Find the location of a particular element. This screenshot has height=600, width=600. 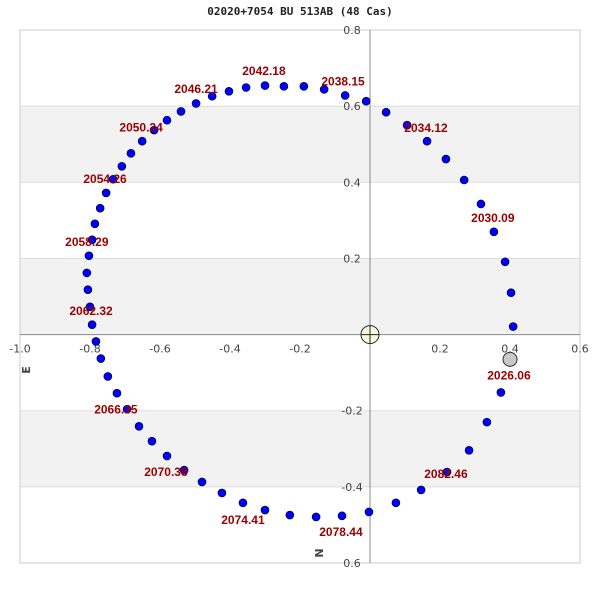

y-tick-label: 0.4 is located at coordinates (352, 182).